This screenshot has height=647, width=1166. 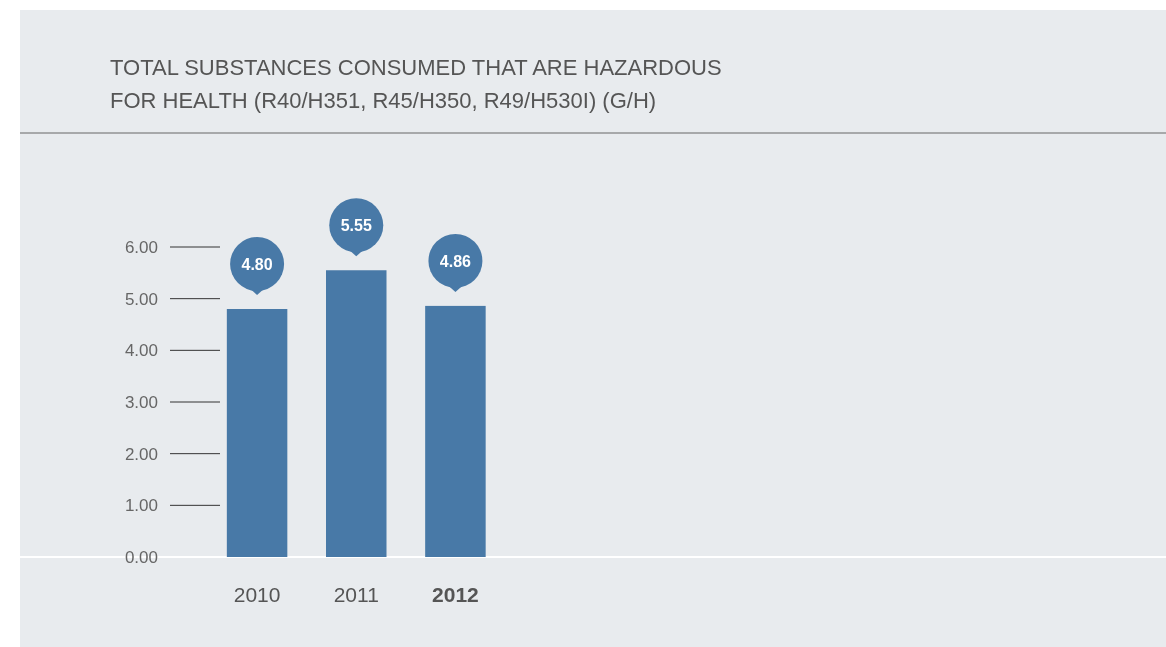 I want to click on y-tick-label: 3.00, so click(x=141, y=402).